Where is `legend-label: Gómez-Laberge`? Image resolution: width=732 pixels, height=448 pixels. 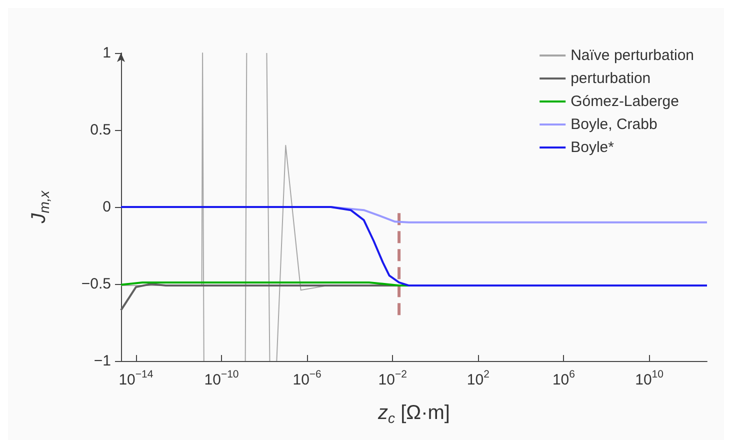 legend-label: Gómez-Laberge is located at coordinates (624, 101).